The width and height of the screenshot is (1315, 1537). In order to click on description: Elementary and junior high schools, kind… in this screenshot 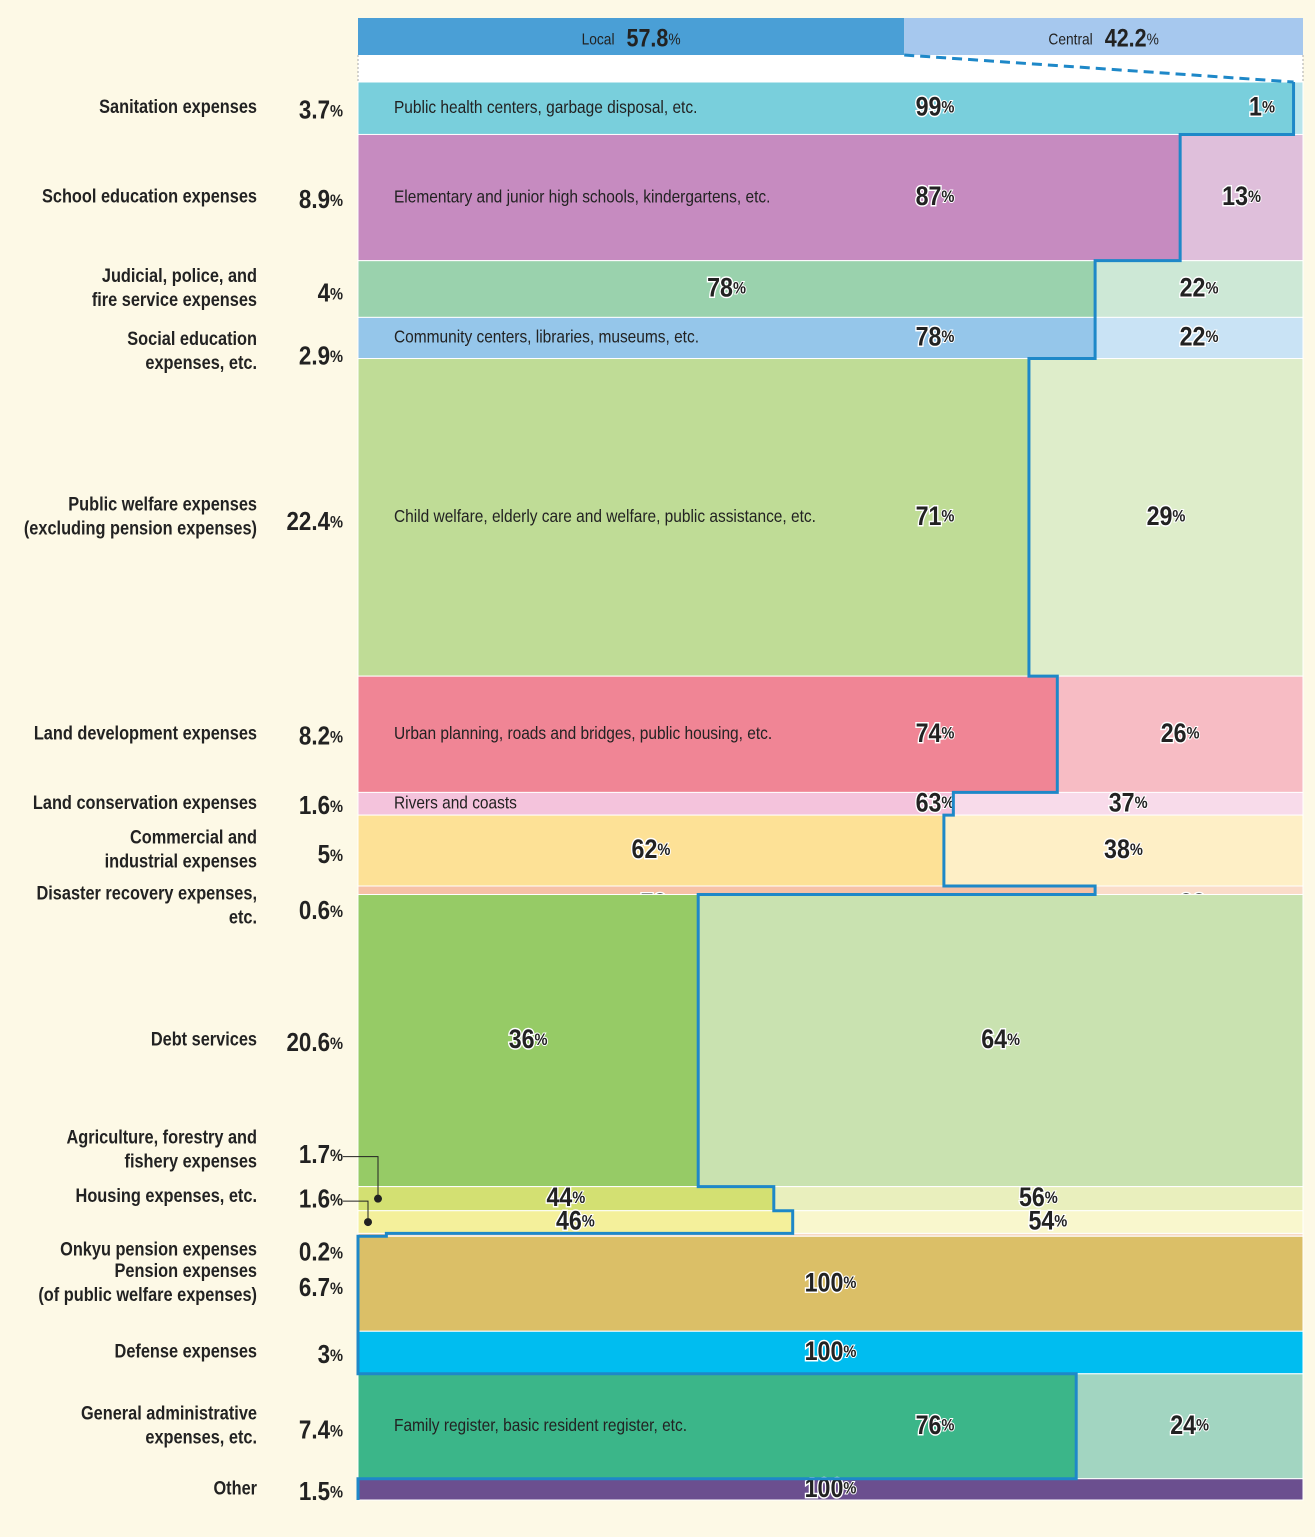, I will do `click(582, 196)`.